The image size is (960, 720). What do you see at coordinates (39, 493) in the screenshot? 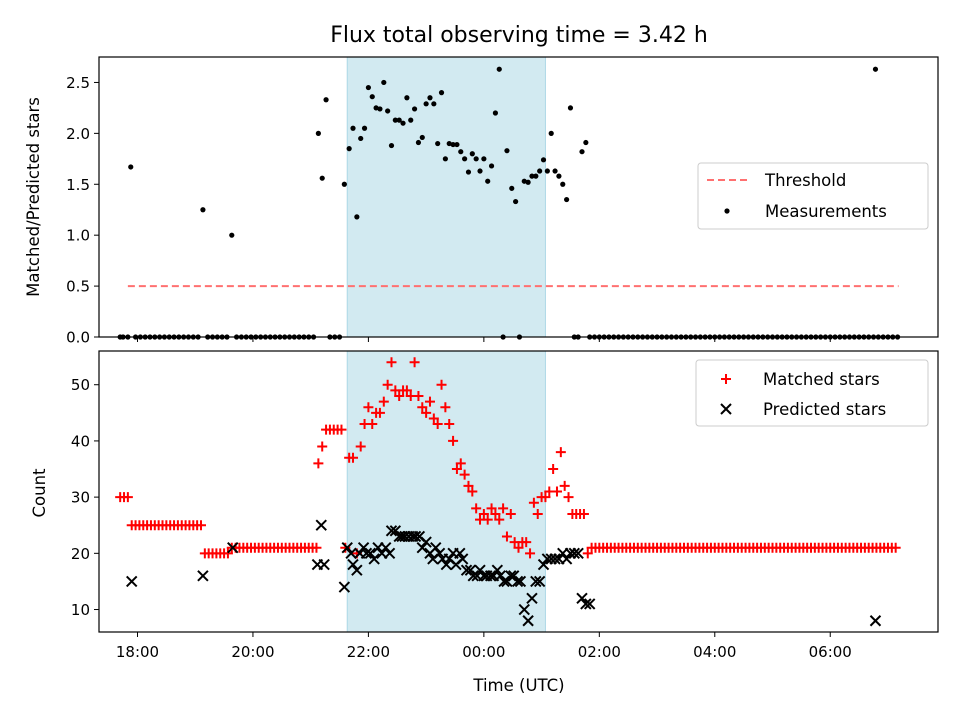
I see `y-axis-label: Count` at bounding box center [39, 493].